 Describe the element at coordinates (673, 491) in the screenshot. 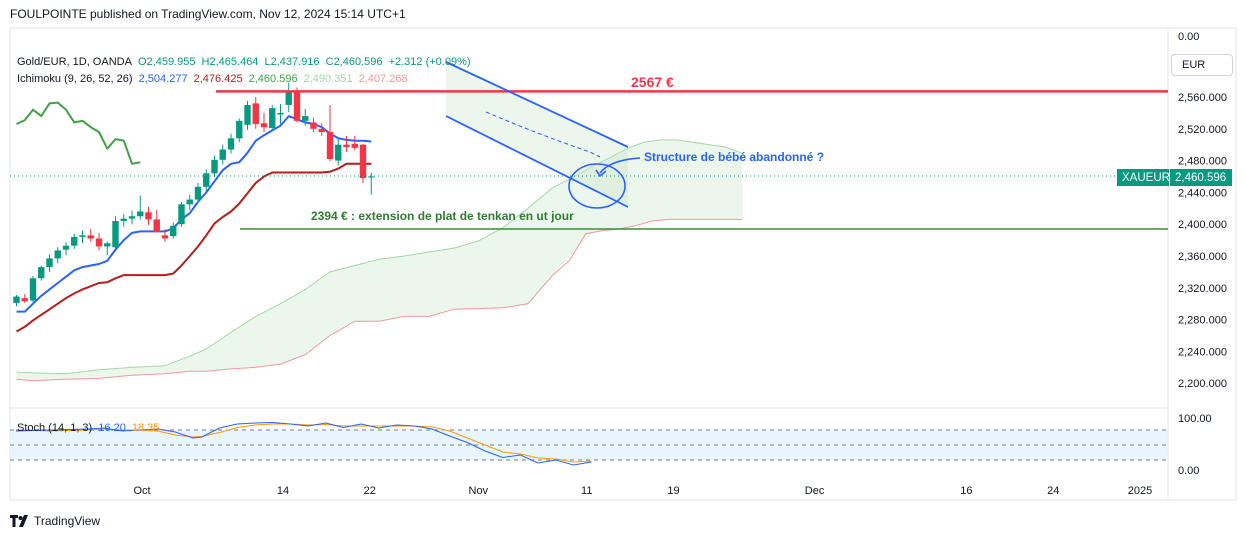

I see `time-tick-label: 19` at that location.